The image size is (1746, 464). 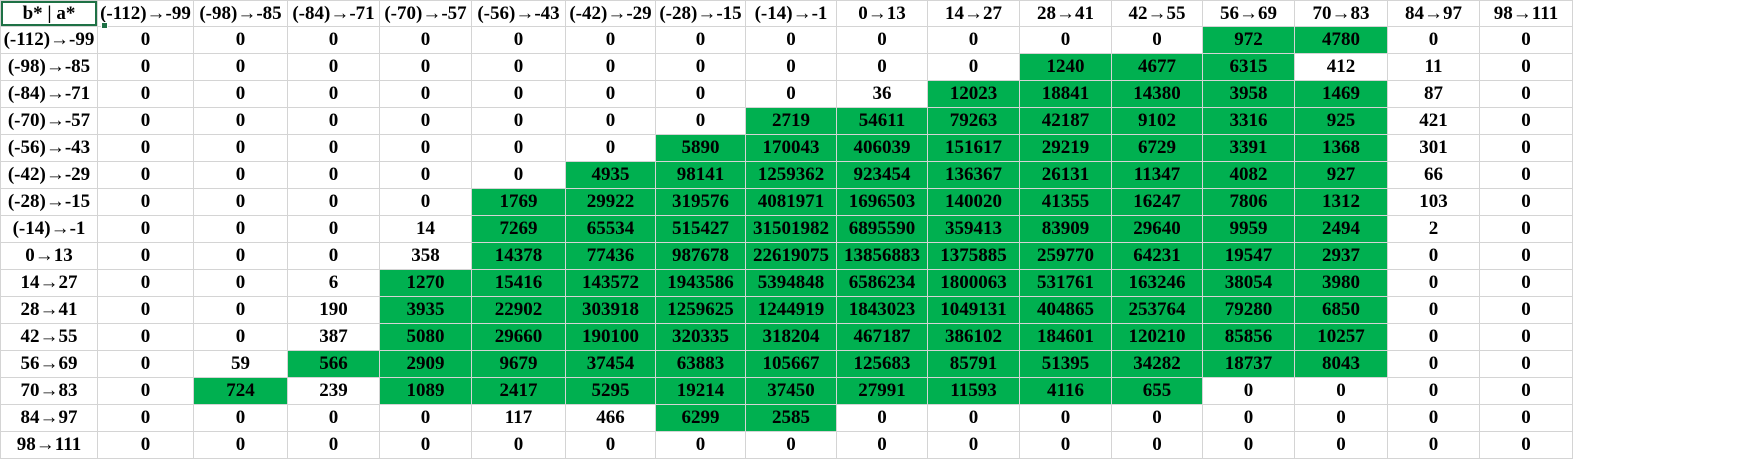 I want to click on fill-handle, so click(x=104, y=25).